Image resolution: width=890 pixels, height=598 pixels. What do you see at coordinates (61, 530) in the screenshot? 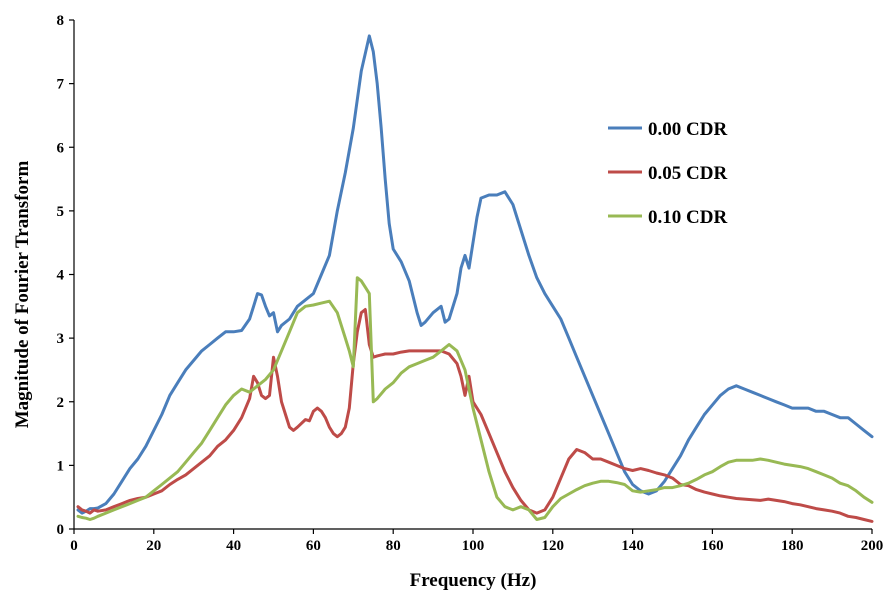
I see `y-tick-label: 0` at bounding box center [61, 530].